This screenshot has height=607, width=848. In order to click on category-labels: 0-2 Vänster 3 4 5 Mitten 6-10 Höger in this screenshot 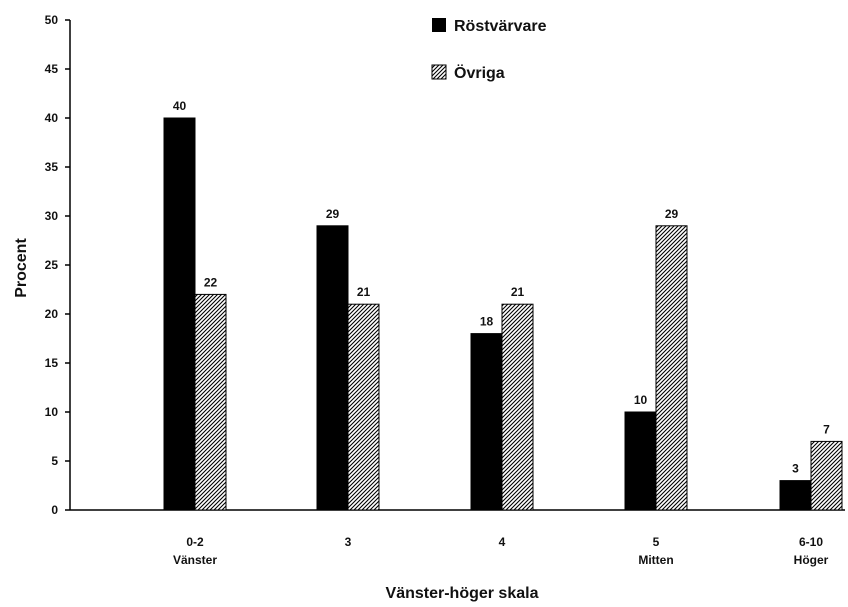, I will do `click(501, 551)`.